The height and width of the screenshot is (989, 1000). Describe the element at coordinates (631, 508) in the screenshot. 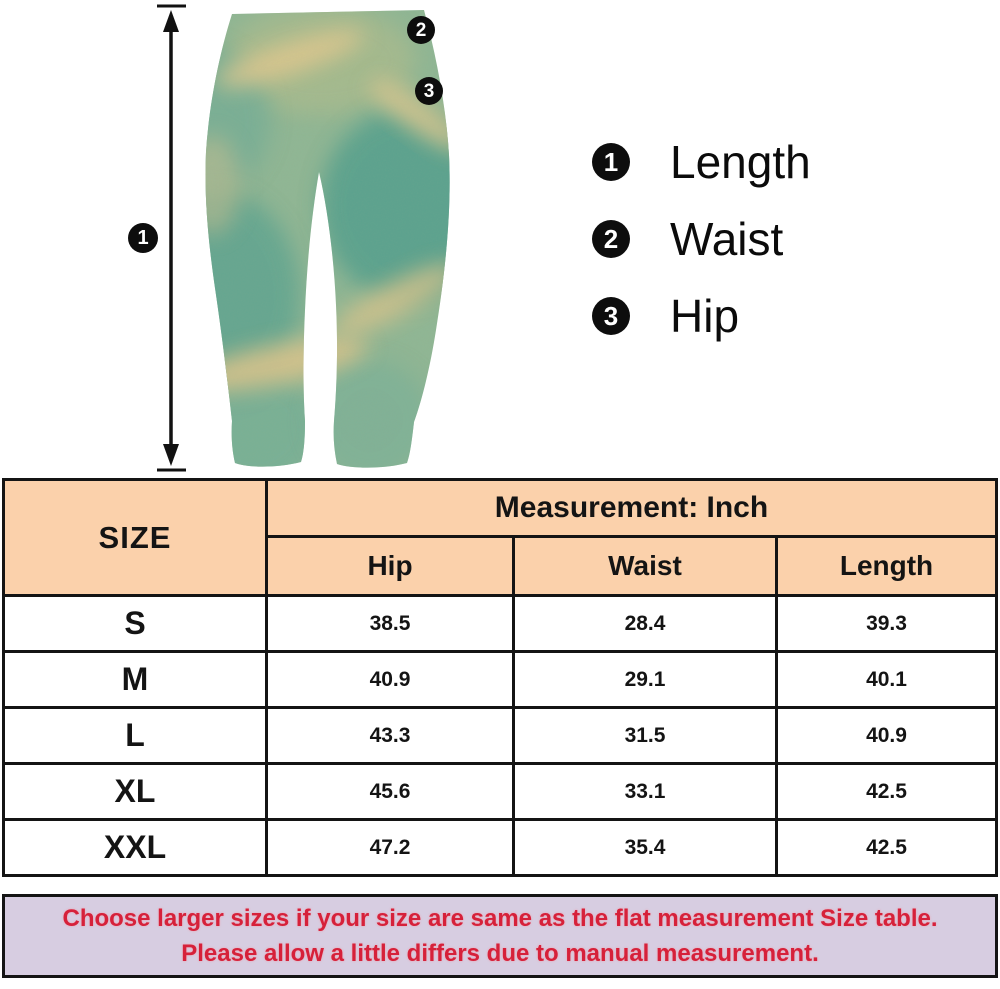

I see `measurement-unit-header: Measurement: Inch` at that location.